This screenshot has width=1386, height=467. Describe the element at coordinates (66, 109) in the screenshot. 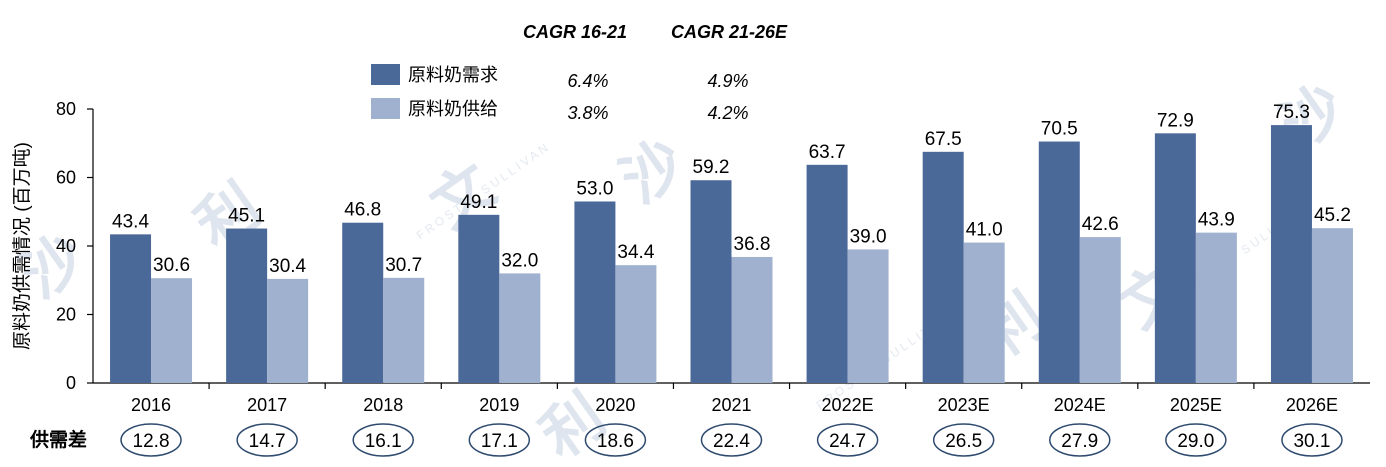

I see `y-tick-label: 80` at that location.